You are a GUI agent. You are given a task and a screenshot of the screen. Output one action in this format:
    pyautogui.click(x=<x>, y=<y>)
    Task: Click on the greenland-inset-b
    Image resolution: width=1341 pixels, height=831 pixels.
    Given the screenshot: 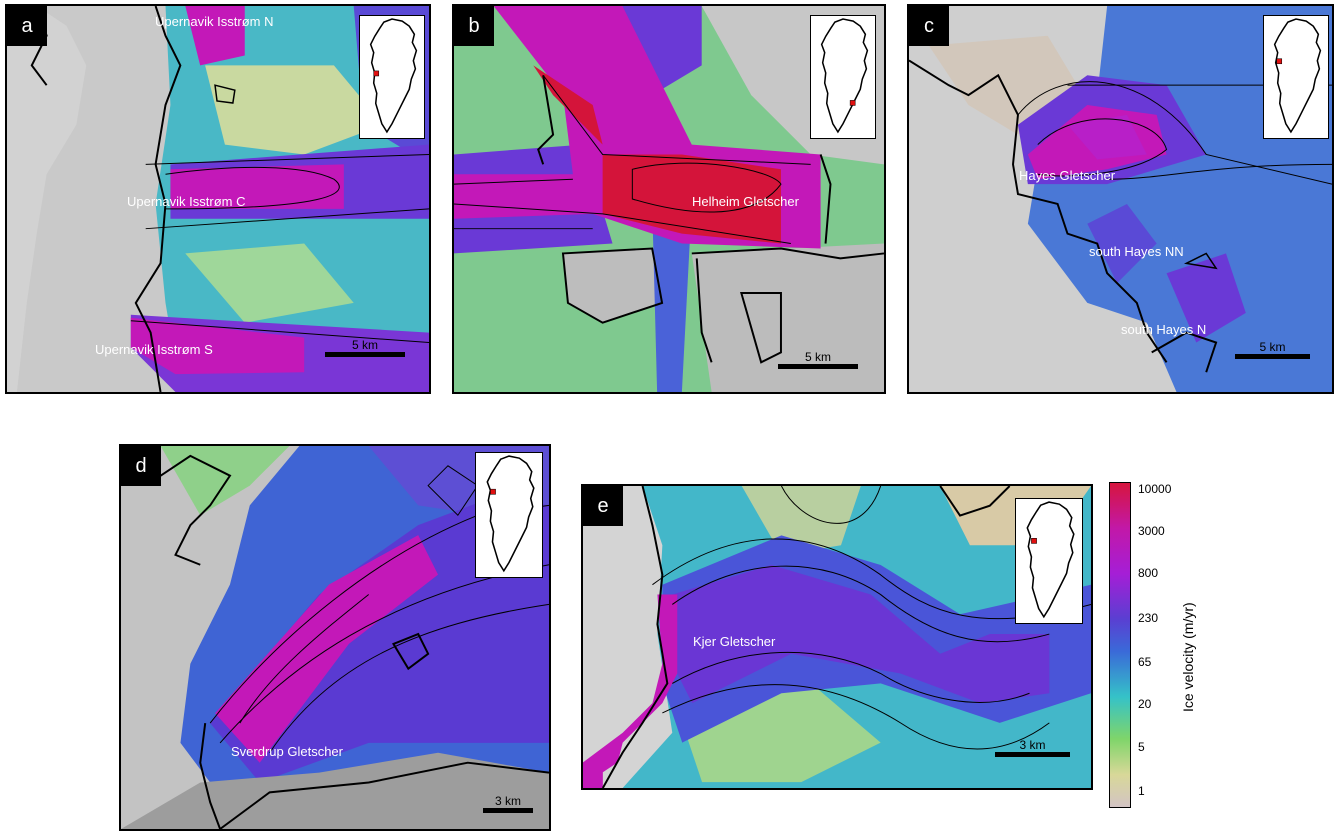 What is the action you would take?
    pyautogui.click(x=843, y=77)
    